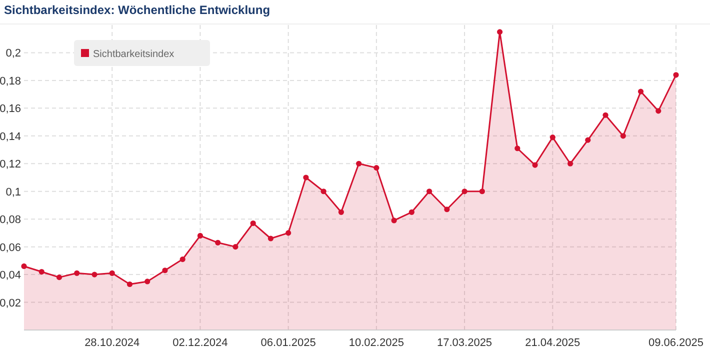 The width and height of the screenshot is (710, 350). I want to click on chart-title: Sichtbarkeitsindex: Wöchentliche Entwicklung, so click(137, 10).